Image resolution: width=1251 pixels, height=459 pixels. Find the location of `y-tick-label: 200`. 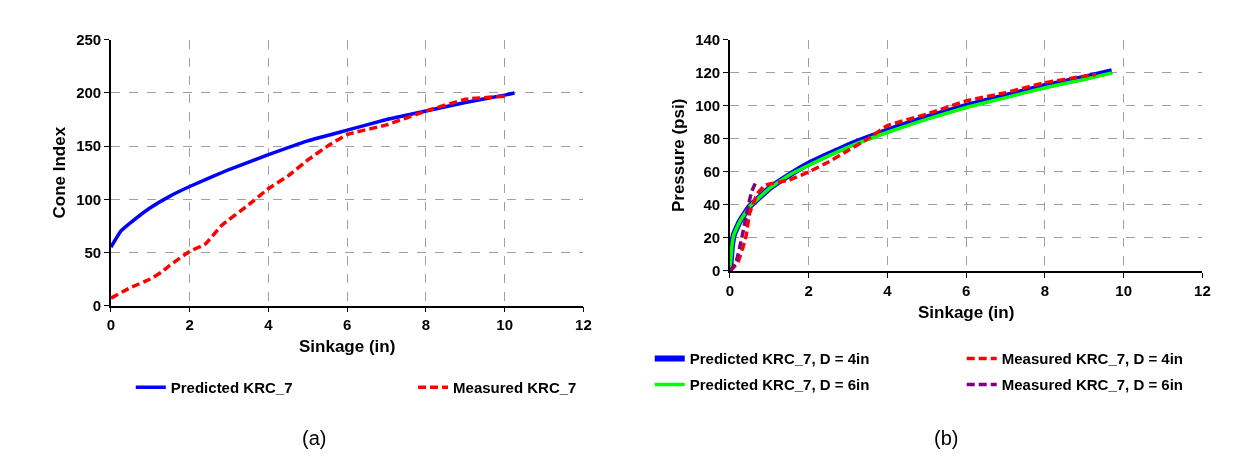

y-tick-label: 200 is located at coordinates (89, 93).